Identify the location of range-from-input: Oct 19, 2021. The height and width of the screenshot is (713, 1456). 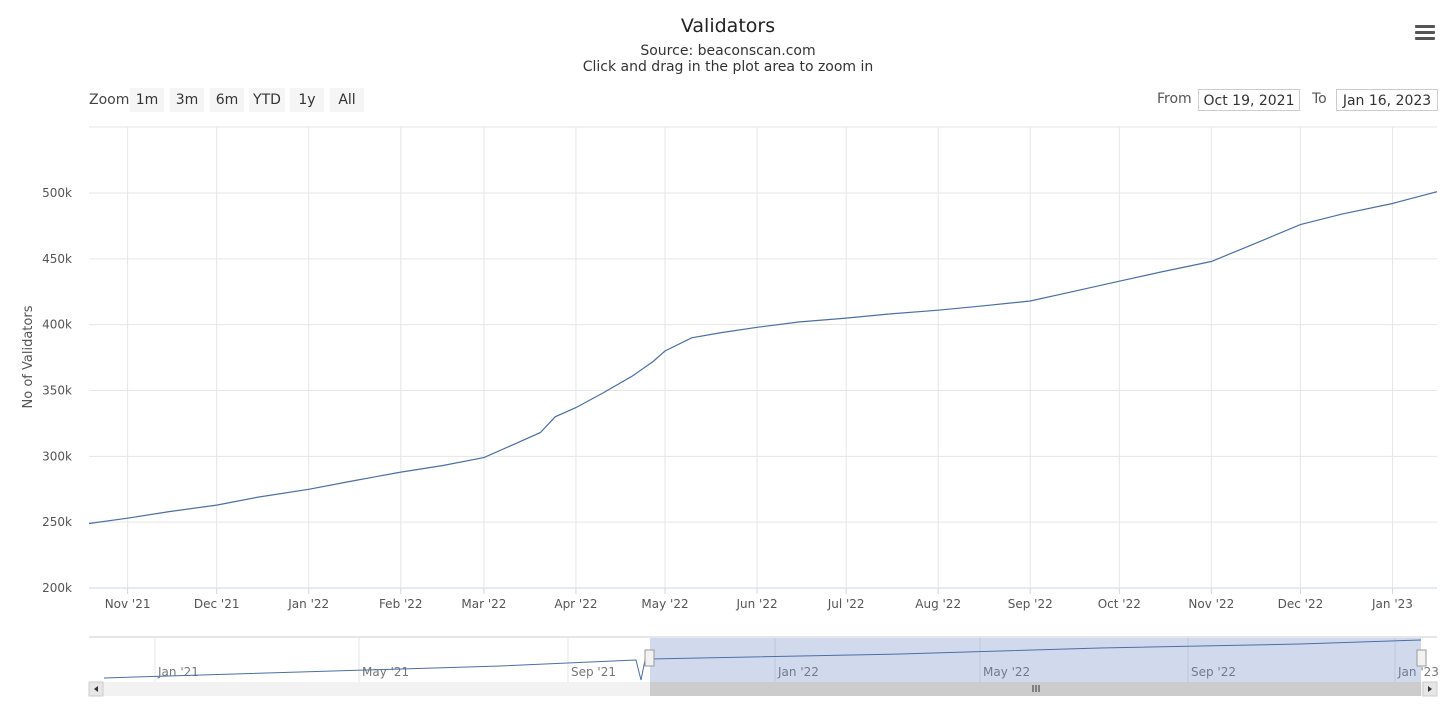
(1249, 100).